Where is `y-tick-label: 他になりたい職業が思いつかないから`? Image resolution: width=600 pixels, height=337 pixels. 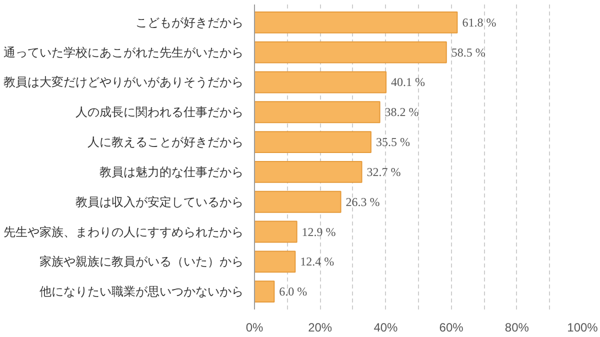 y-tick-label: 他になりたい職業が思いつかないから is located at coordinates (142, 291).